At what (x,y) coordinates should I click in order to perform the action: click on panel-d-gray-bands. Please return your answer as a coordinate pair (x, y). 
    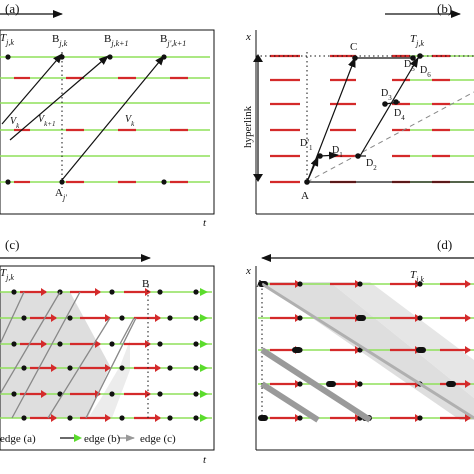
    Looking at the image, I should click on (367, 352).